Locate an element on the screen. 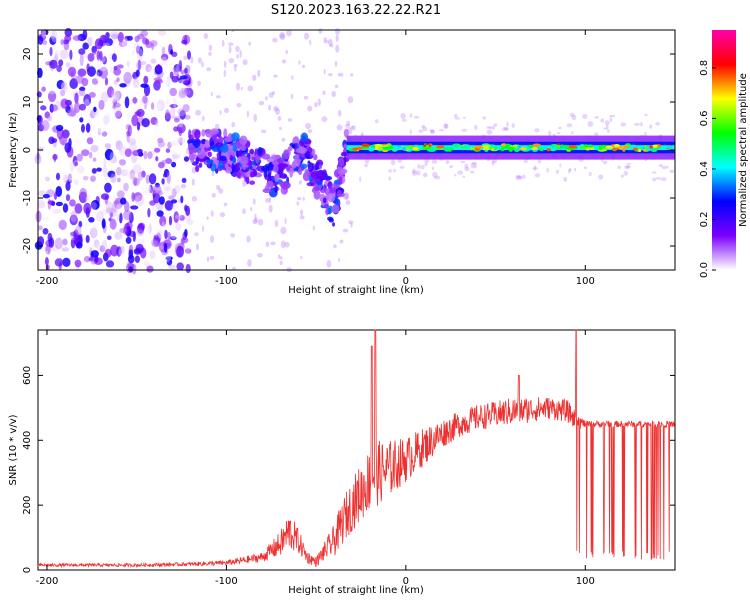 This screenshot has width=750, height=604. y-tick-label: 200 is located at coordinates (27, 505).